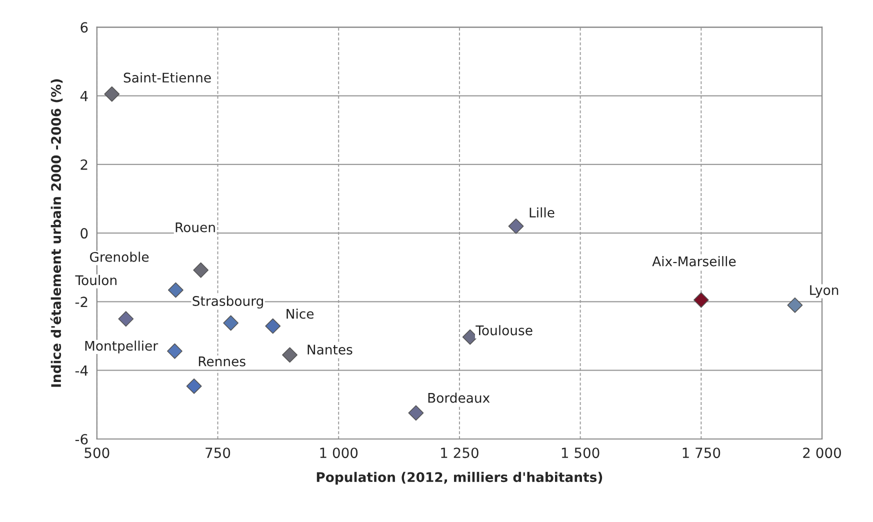 This screenshot has height=522, width=873. I want to click on y-tick-label: -2, so click(81, 301).